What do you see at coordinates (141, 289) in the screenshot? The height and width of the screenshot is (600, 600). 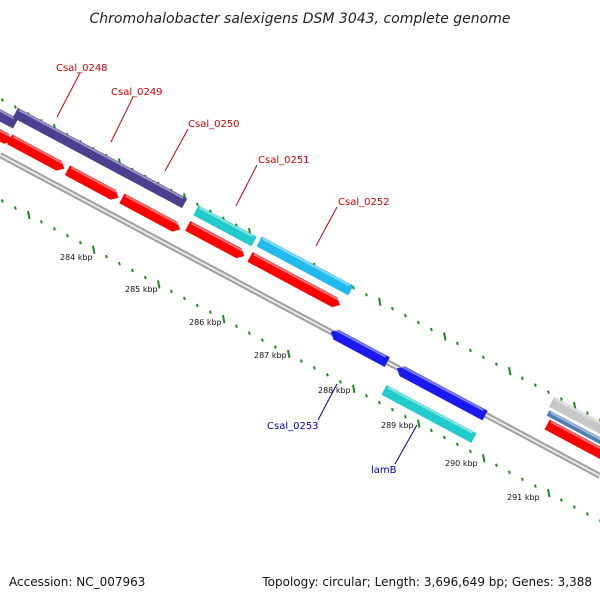 I see `kbp-label-285: 285 kbp` at bounding box center [141, 289].